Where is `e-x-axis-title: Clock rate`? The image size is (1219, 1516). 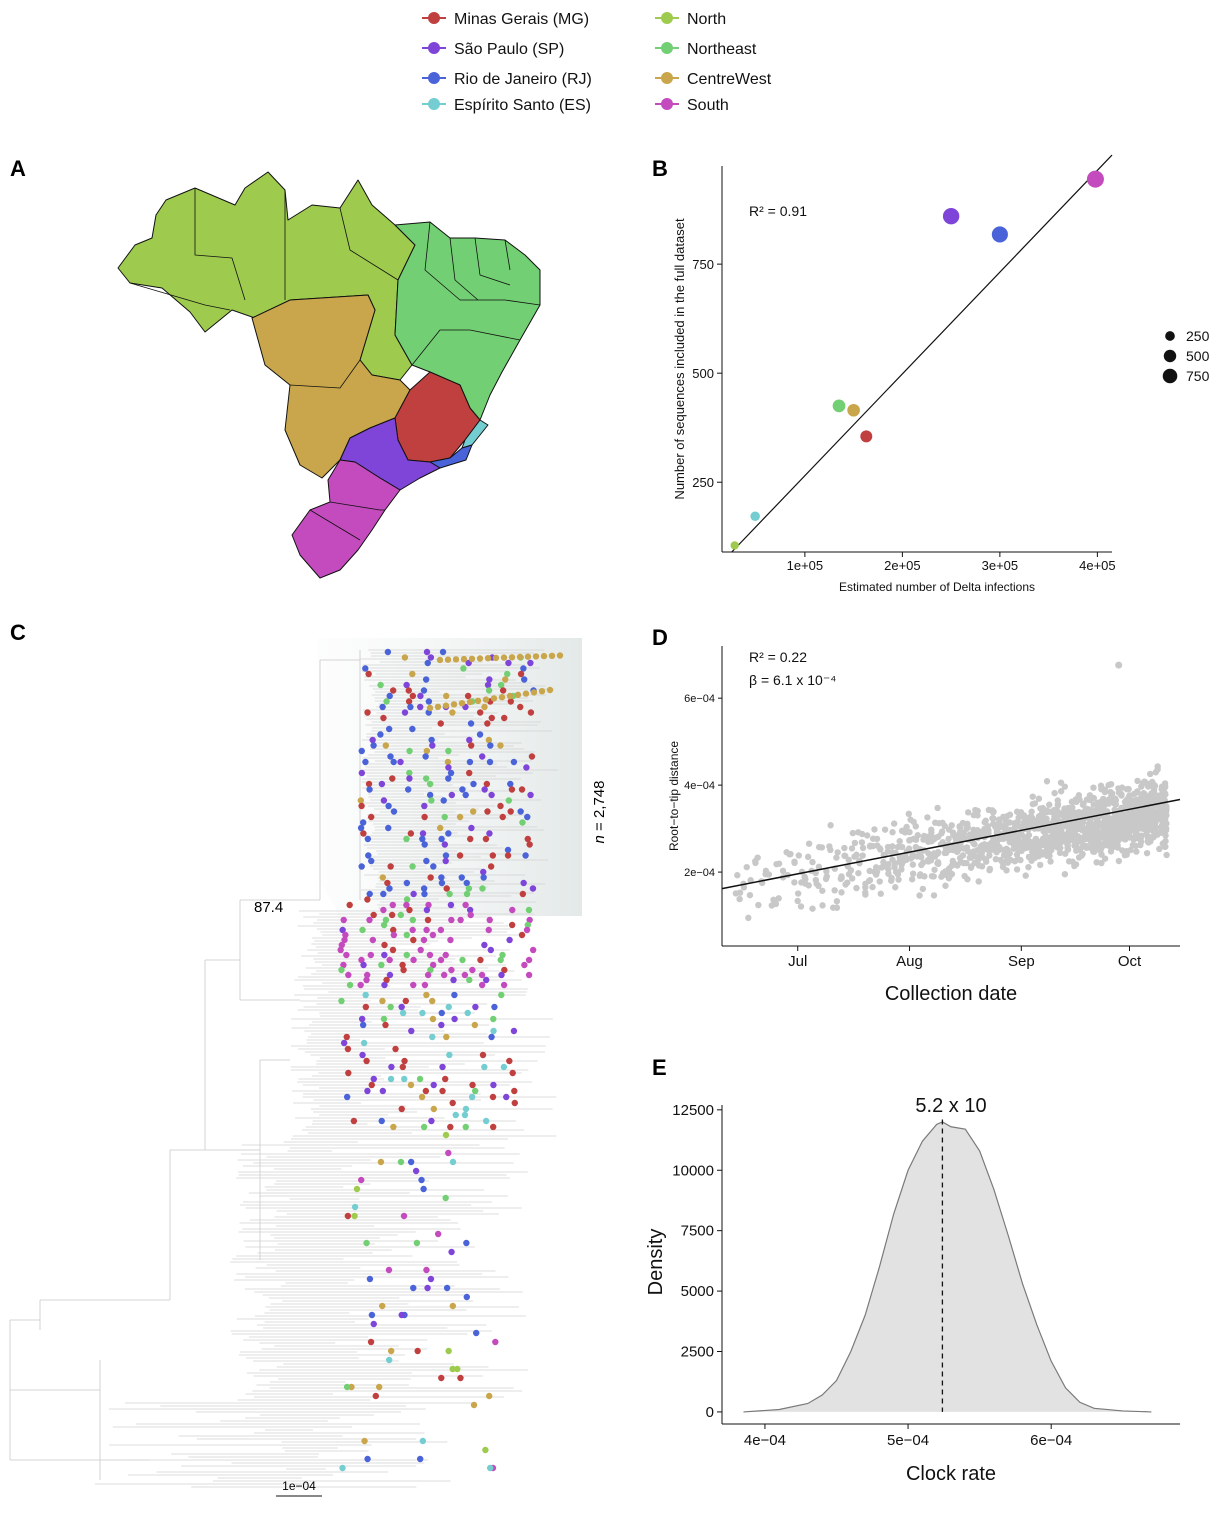
e-x-axis-title: Clock rate is located at coordinates (951, 1474).